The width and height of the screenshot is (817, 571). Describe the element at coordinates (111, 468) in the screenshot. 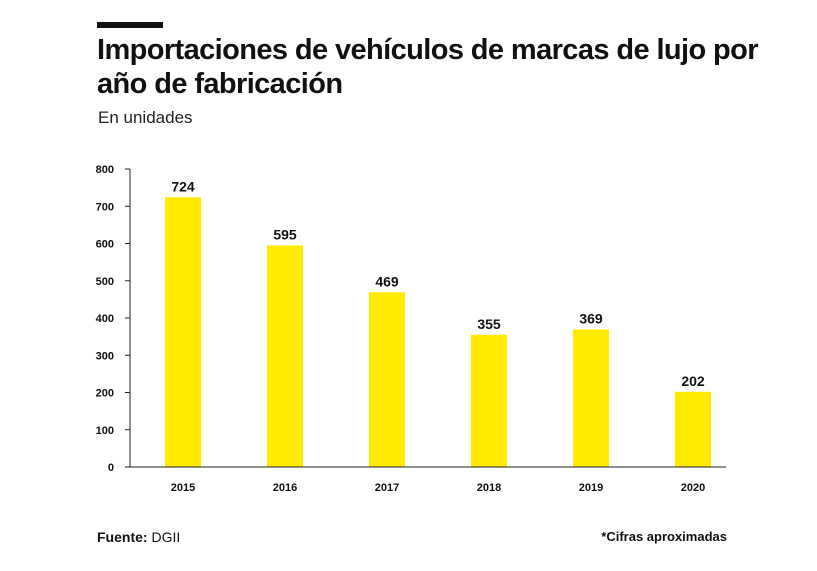

I see `y-tick-label: 0` at that location.